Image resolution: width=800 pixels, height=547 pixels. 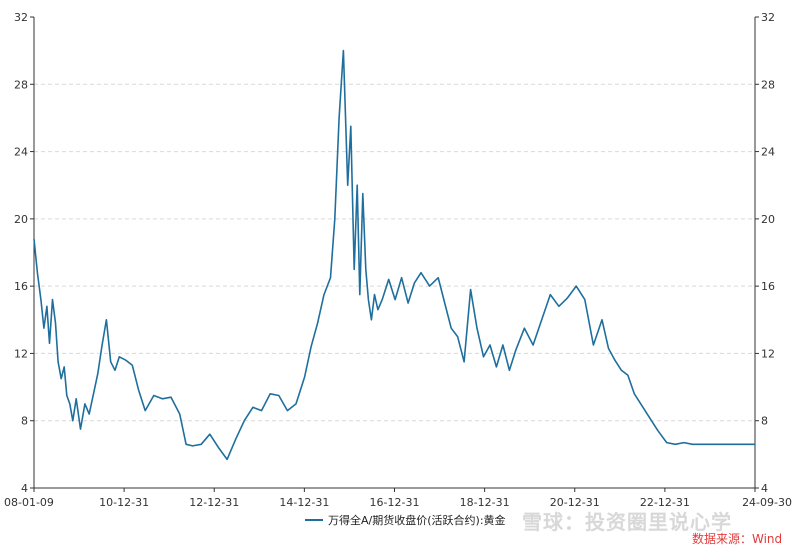 I want to click on legend: 万得全A/期货收盘价(活跃合约):黄金, so click(x=405, y=520).